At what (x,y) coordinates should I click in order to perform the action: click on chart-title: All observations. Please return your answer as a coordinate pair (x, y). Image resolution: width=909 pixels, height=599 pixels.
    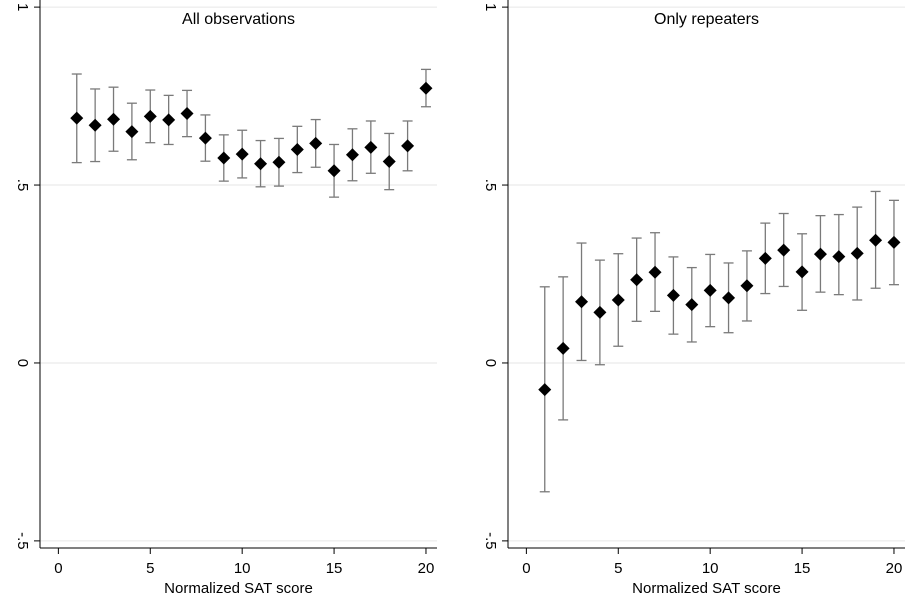
    Looking at the image, I should click on (238, 19).